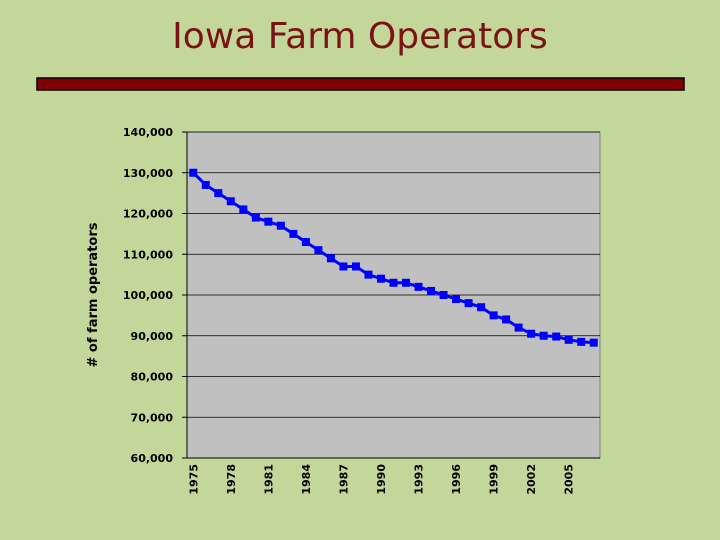 Image resolution: width=720 pixels, height=540 pixels. I want to click on y-tick-label: 70,000, so click(152, 417).